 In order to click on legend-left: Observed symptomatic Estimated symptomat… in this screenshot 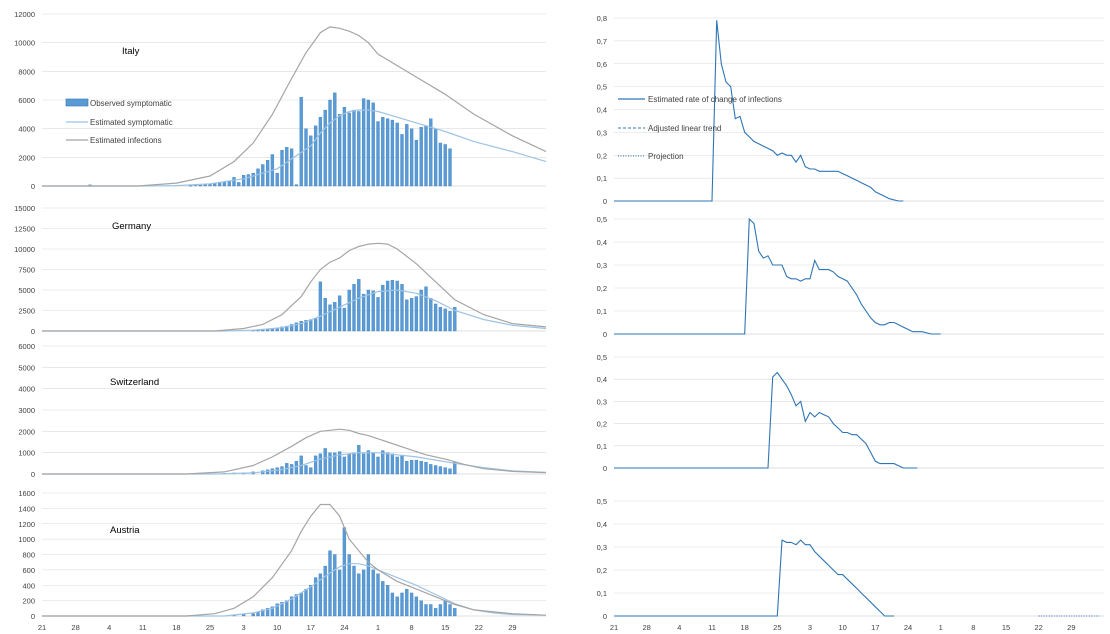, I will do `click(119, 121)`.